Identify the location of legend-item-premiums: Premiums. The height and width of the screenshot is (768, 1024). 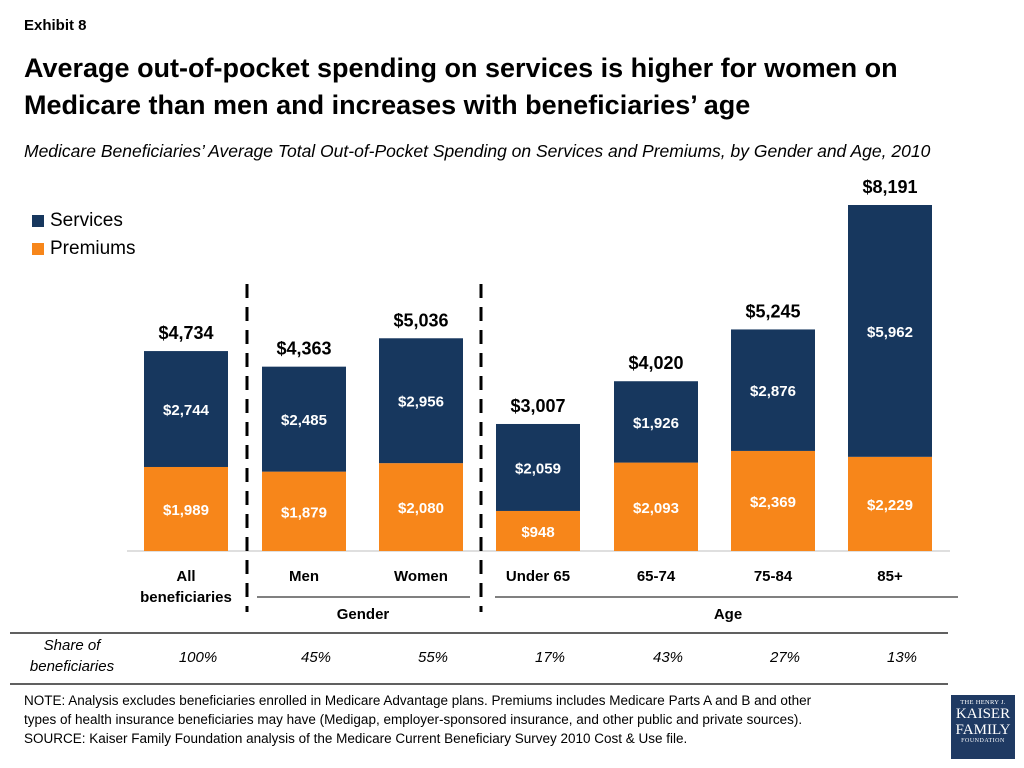
(84, 249).